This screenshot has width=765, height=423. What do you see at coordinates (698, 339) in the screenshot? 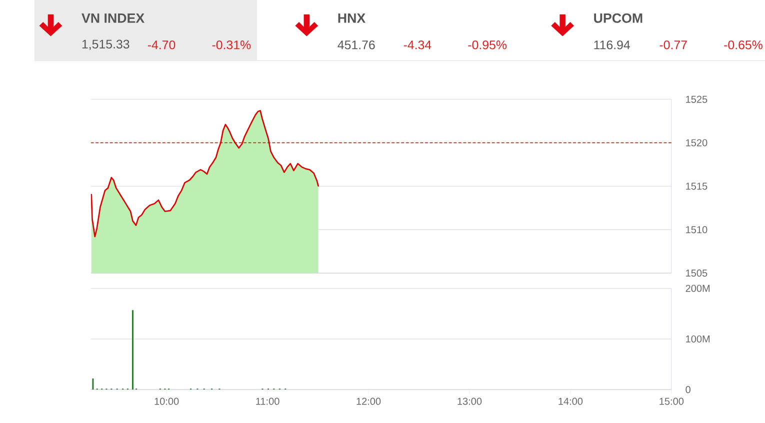
I see `y-tick-label: 100M` at bounding box center [698, 339].